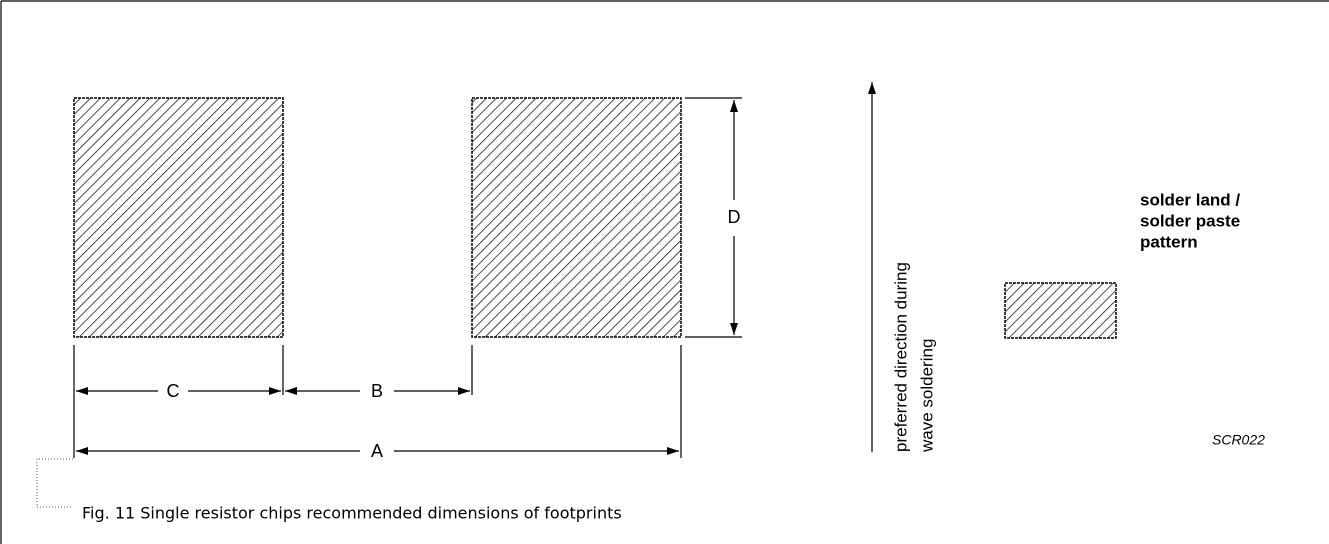 The image size is (1329, 544). Describe the element at coordinates (1238, 440) in the screenshot. I see `drawing-code: SCR022` at that location.